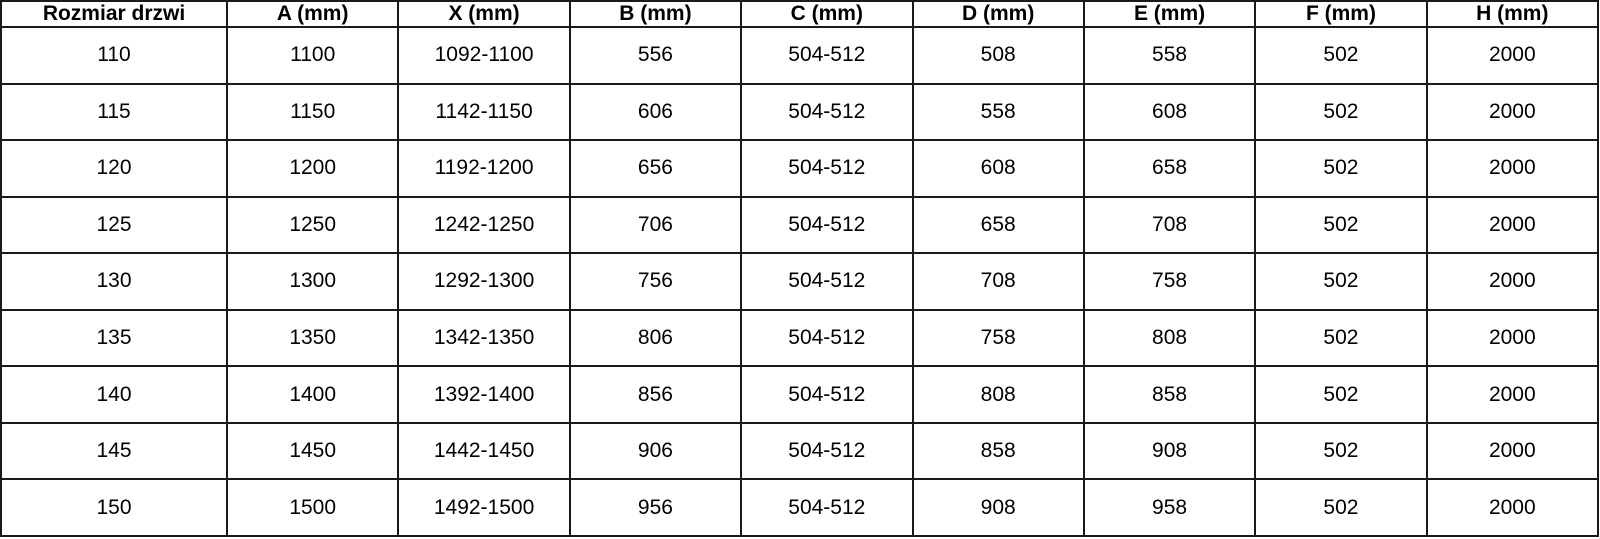 The image size is (1600, 539). What do you see at coordinates (998, 14) in the screenshot?
I see `column-header: D (mm)` at bounding box center [998, 14].